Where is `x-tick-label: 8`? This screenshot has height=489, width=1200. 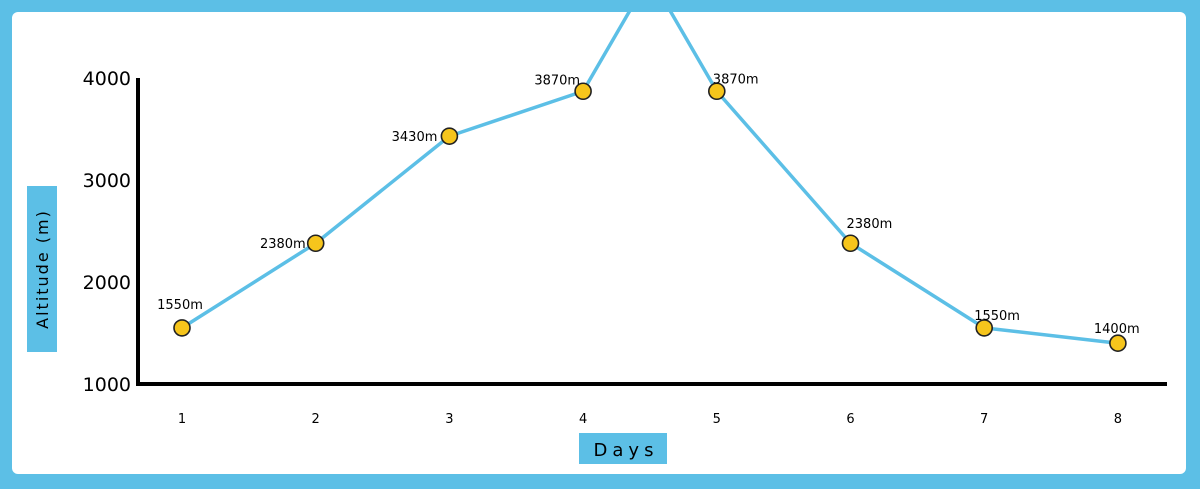 x-tick-label: 8 is located at coordinates (1118, 419).